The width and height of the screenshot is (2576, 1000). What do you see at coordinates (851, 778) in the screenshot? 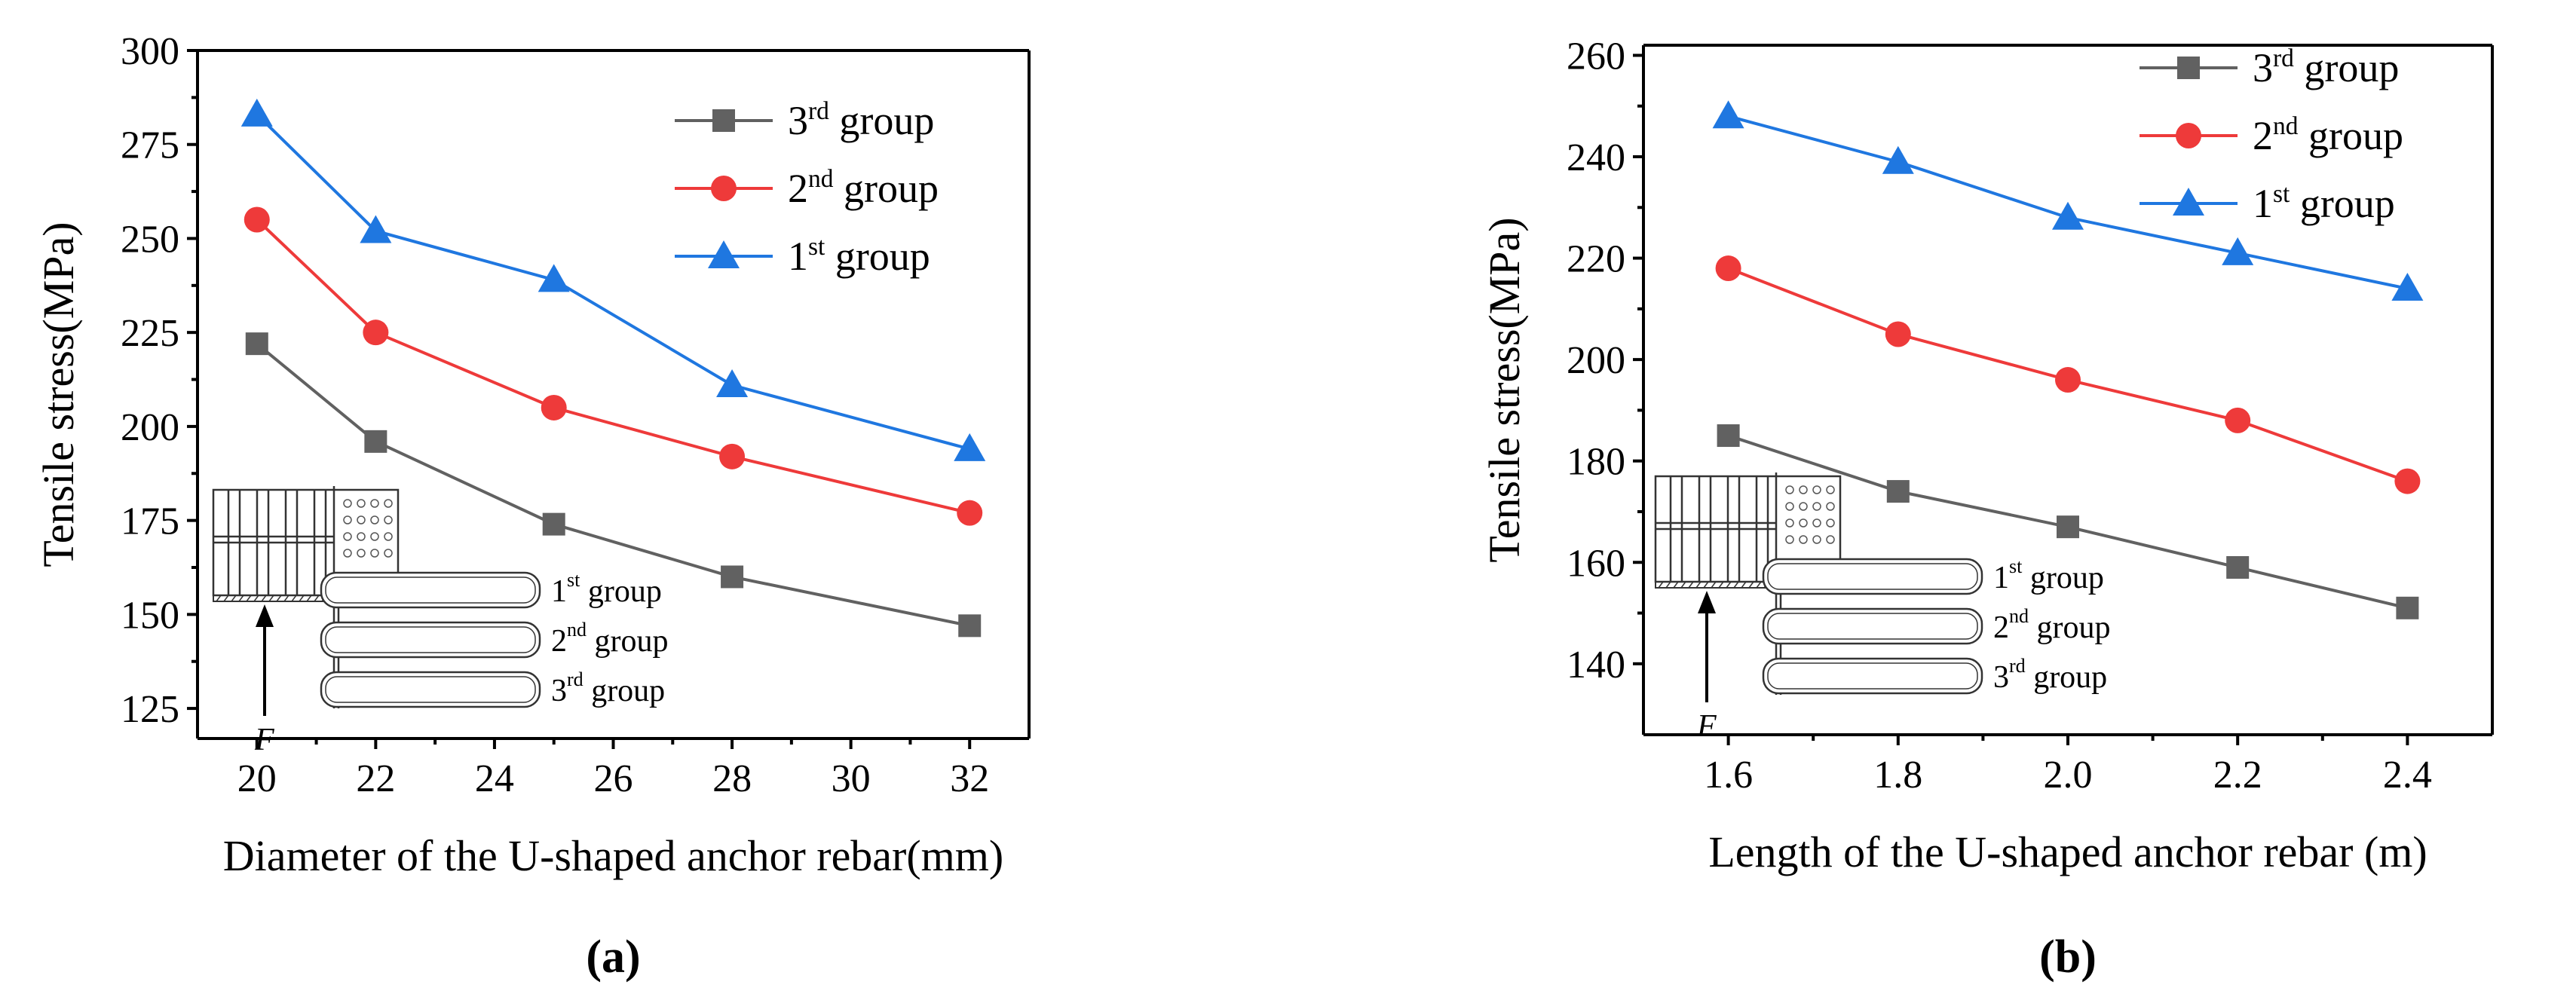
I see `a-x-tick-label: 30` at bounding box center [851, 778].